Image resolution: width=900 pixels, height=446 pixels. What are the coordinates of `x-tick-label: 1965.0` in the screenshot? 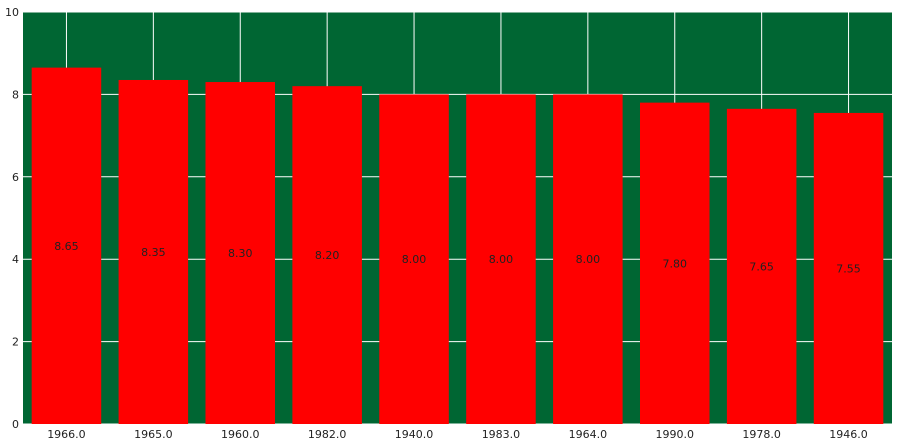 It's located at (153, 434).